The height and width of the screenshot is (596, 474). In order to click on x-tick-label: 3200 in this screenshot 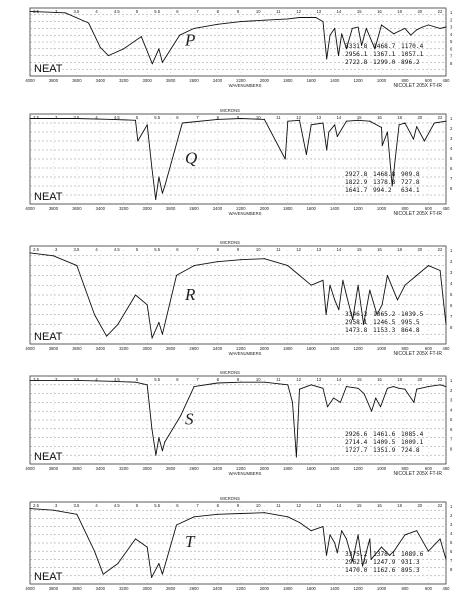, I will do `click(124, 468)`.